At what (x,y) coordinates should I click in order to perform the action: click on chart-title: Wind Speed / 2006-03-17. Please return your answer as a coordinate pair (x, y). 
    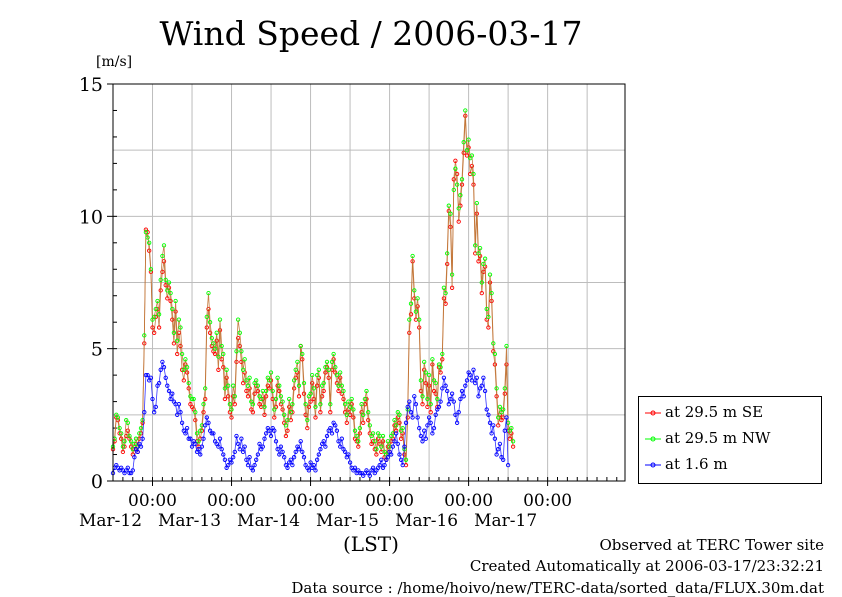
    Looking at the image, I should click on (371, 33).